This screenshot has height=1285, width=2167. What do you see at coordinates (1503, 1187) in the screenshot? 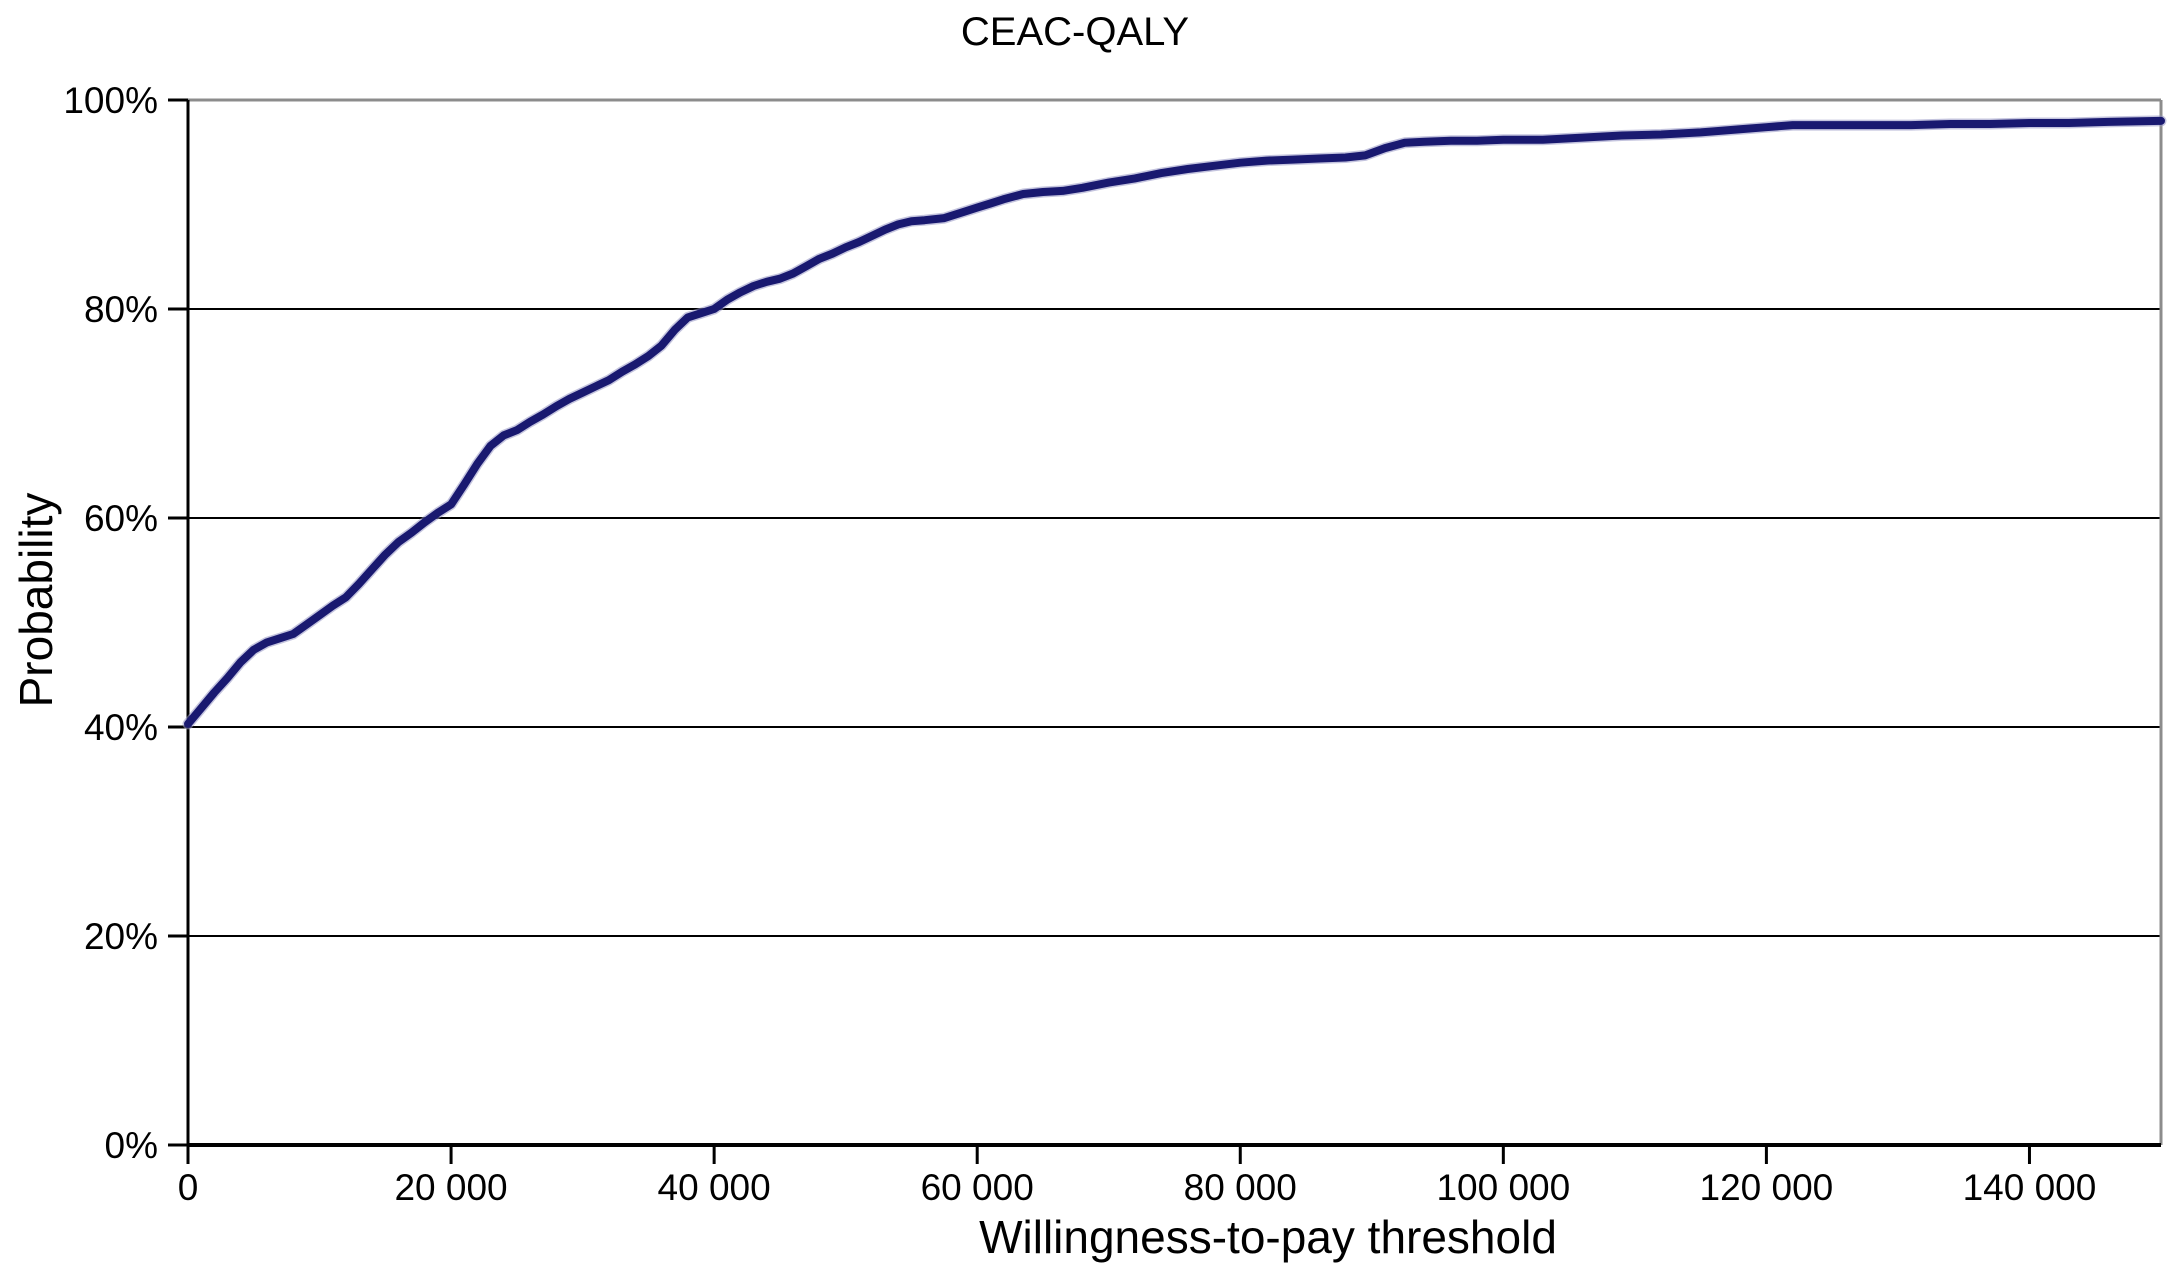
I see `x-tick-label-100000: 100 000` at bounding box center [1503, 1187].